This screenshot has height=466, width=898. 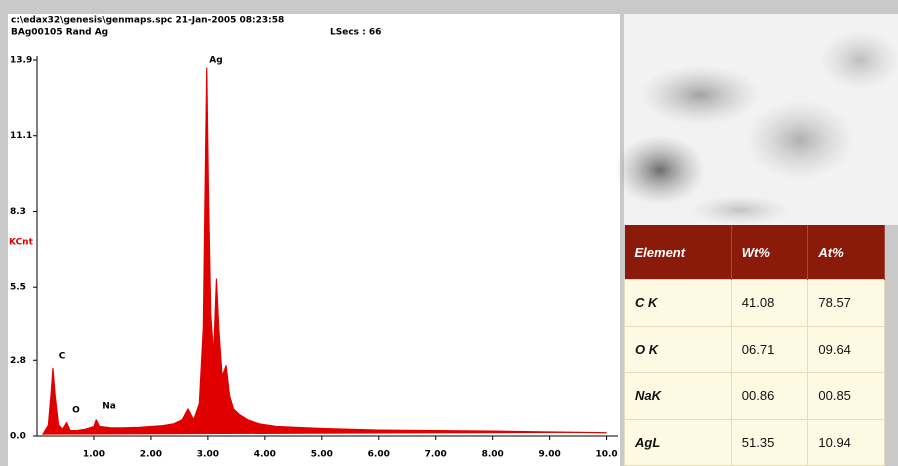 What do you see at coordinates (76, 411) in the screenshot?
I see `peak-label: O` at bounding box center [76, 411].